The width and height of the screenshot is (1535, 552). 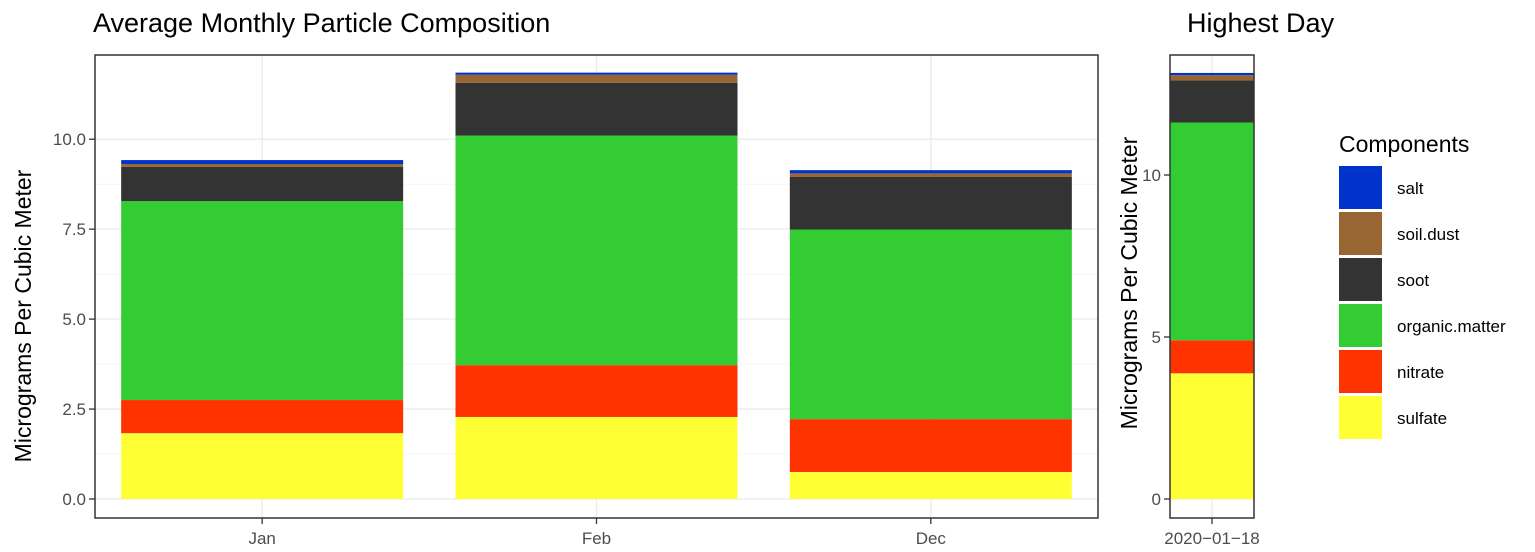 I want to click on highest-y-tick-label: 0, so click(x=1156, y=499).